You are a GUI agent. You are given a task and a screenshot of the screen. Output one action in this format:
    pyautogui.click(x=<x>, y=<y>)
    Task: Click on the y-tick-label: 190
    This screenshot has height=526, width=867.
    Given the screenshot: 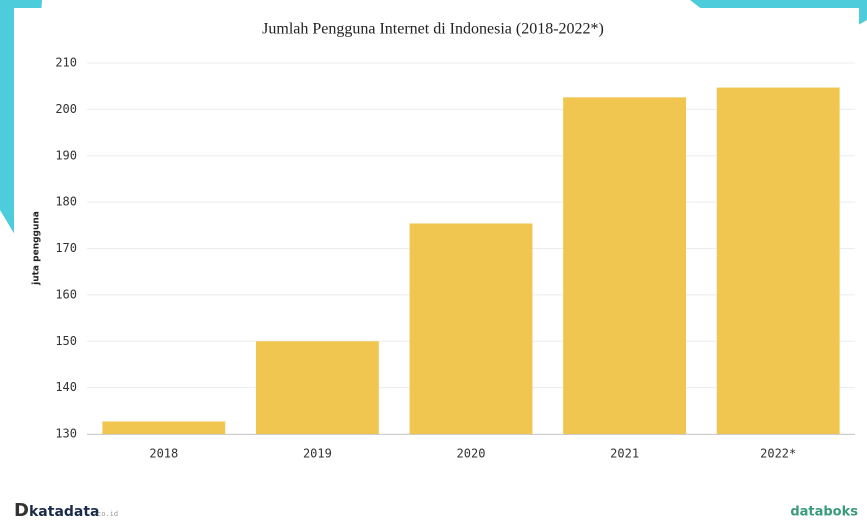 What is the action you would take?
    pyautogui.click(x=66, y=155)
    